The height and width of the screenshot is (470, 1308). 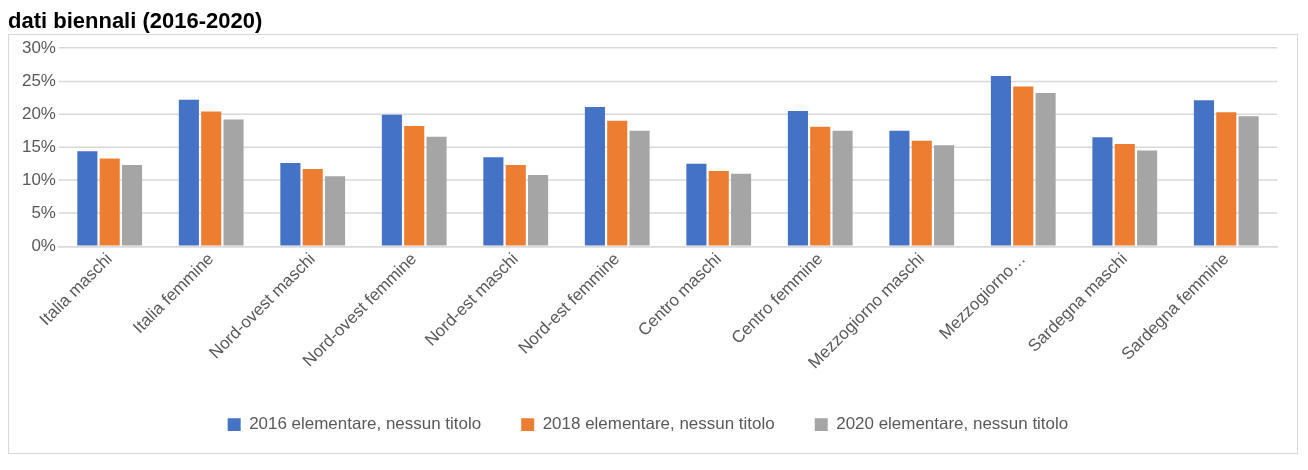 I want to click on y-tick-label: 0%, so click(x=43, y=245).